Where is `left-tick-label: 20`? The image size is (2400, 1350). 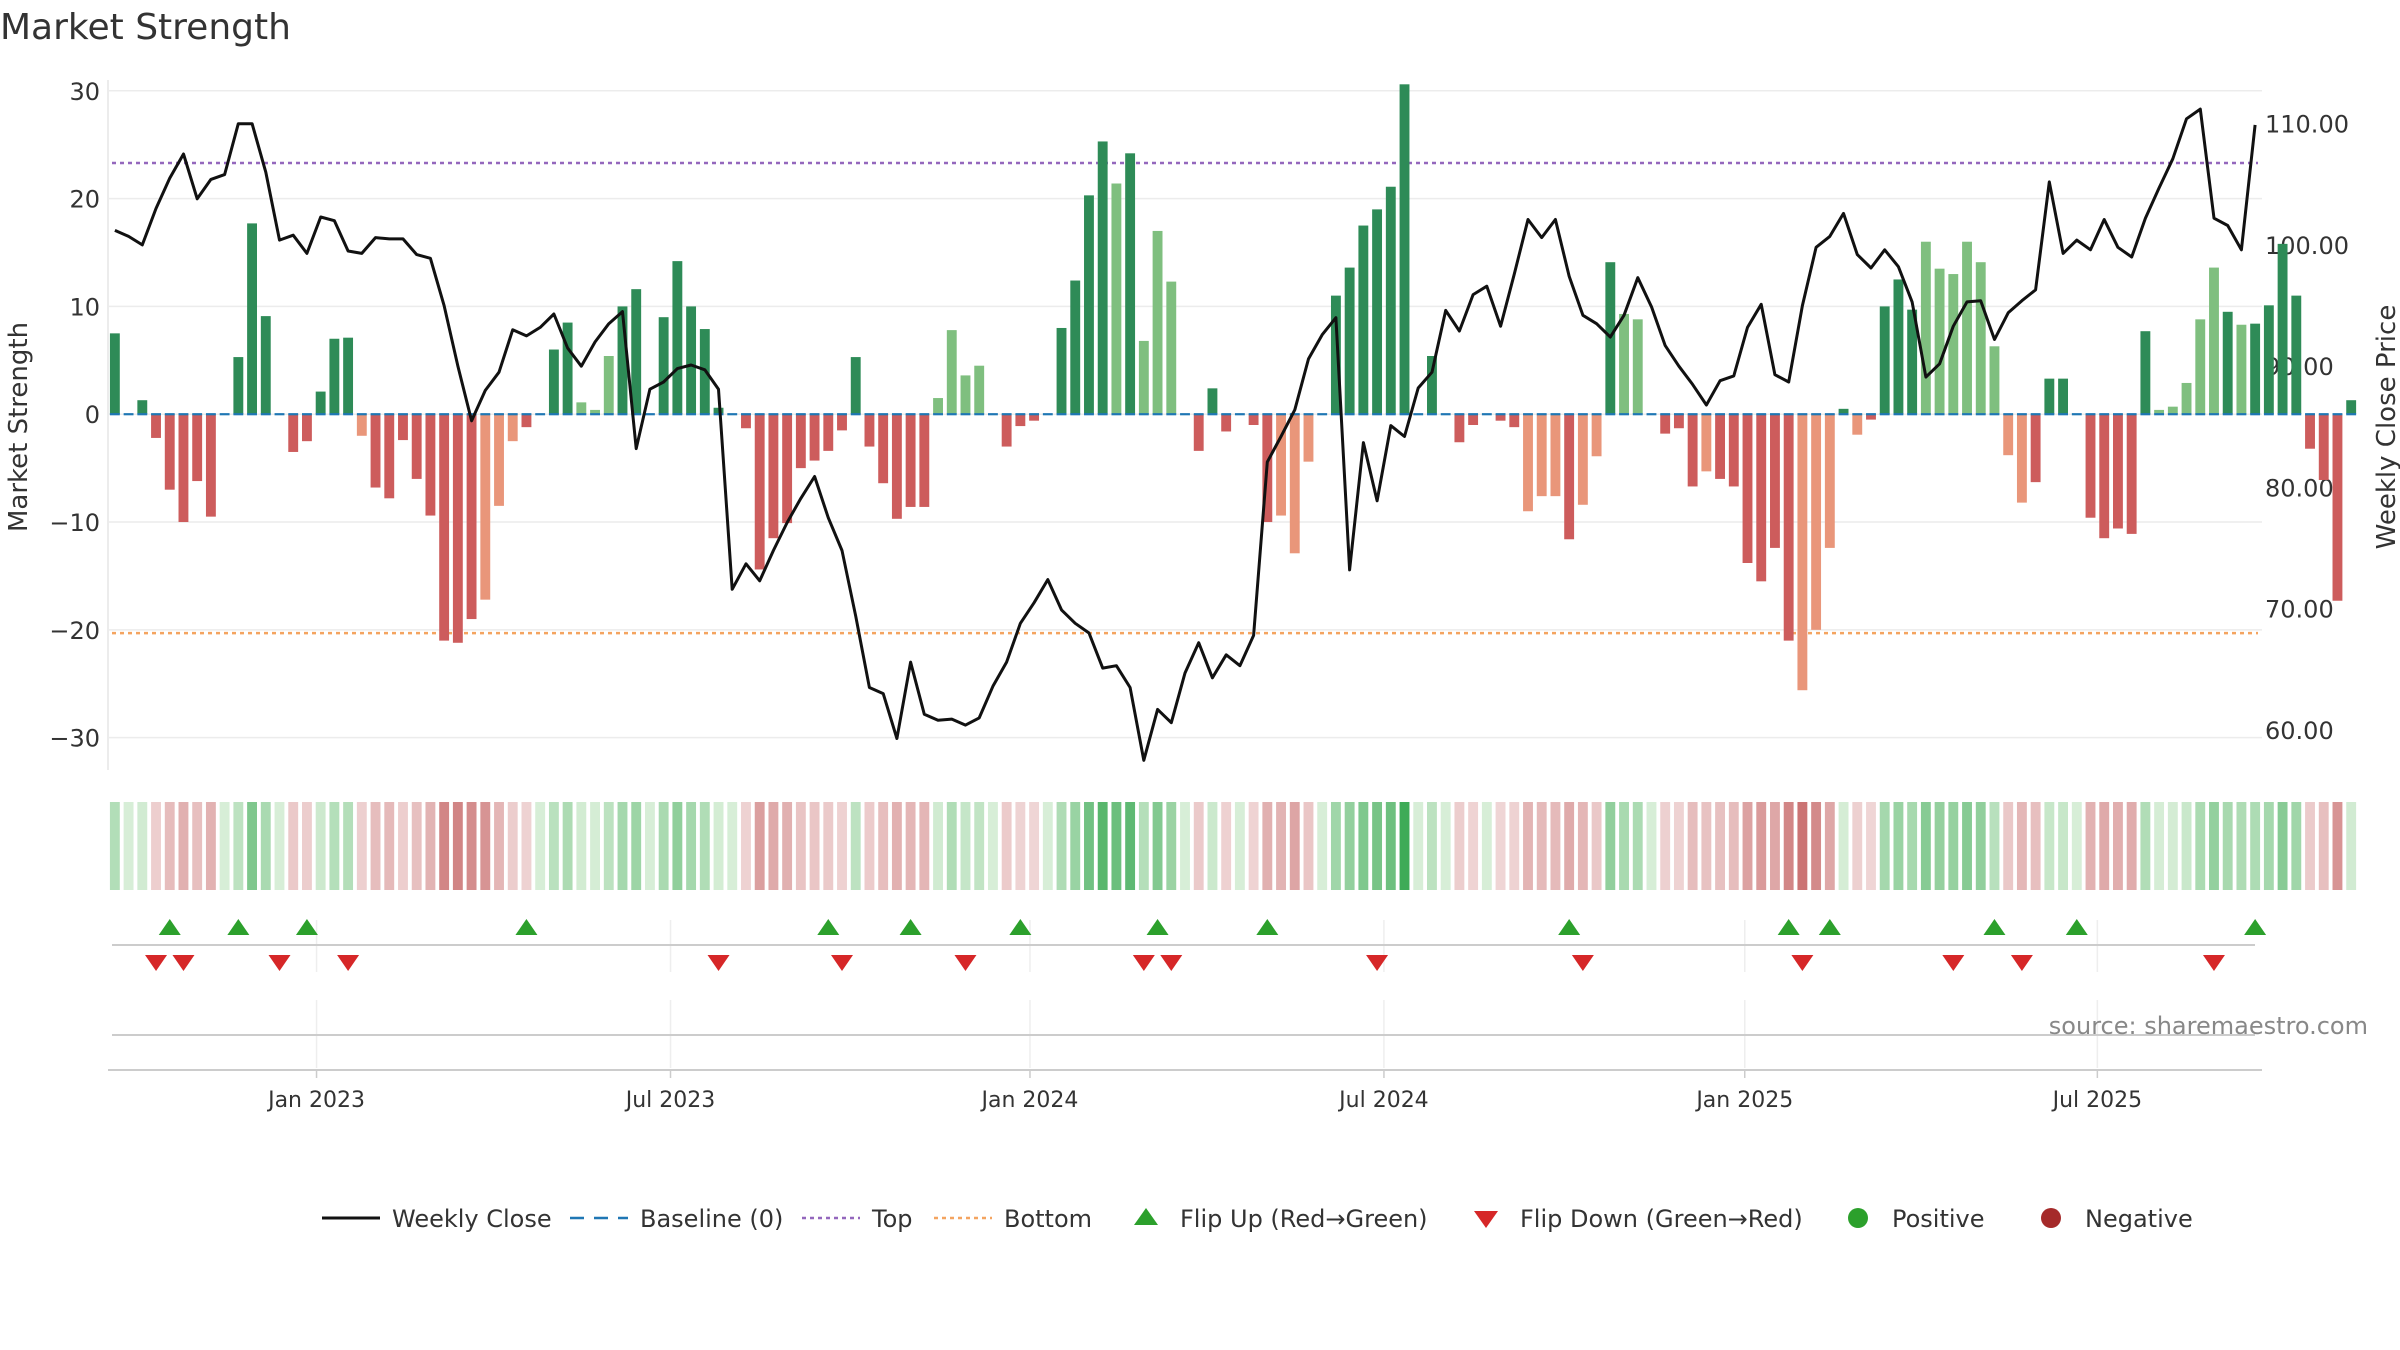
left-tick-label: 20 is located at coordinates (84, 200).